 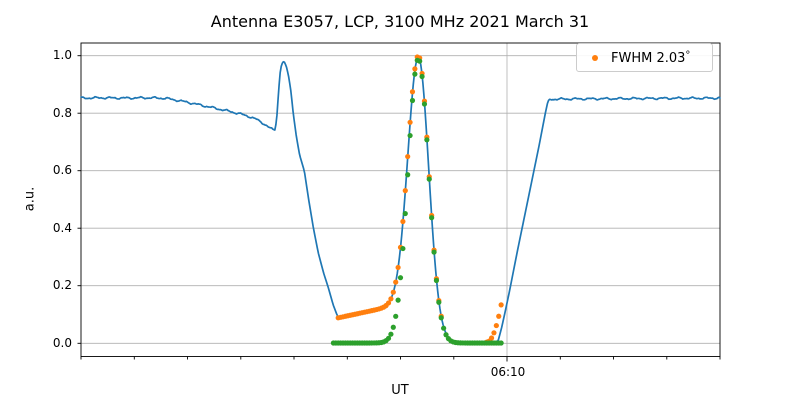 What do you see at coordinates (595, 57) in the screenshot?
I see `legend-marker-dot-icon` at bounding box center [595, 57].